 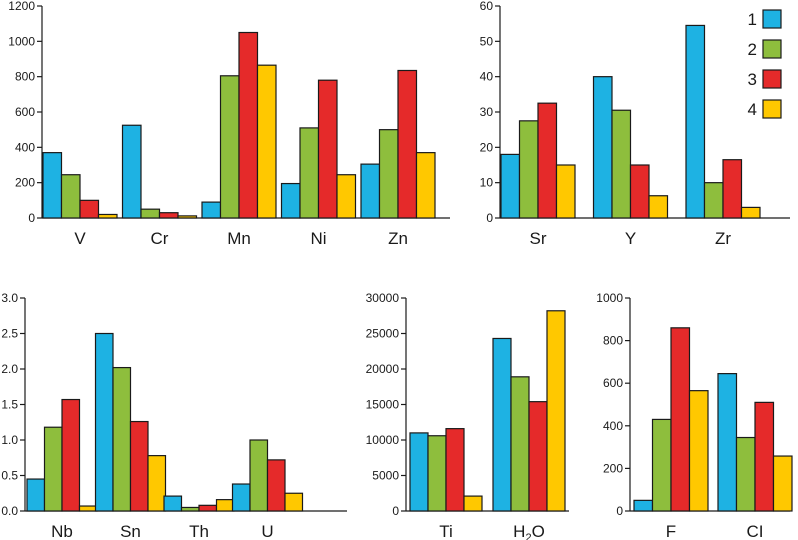 What do you see at coordinates (25, 112) in the screenshot?
I see `y-tick-label: 600` at bounding box center [25, 112].